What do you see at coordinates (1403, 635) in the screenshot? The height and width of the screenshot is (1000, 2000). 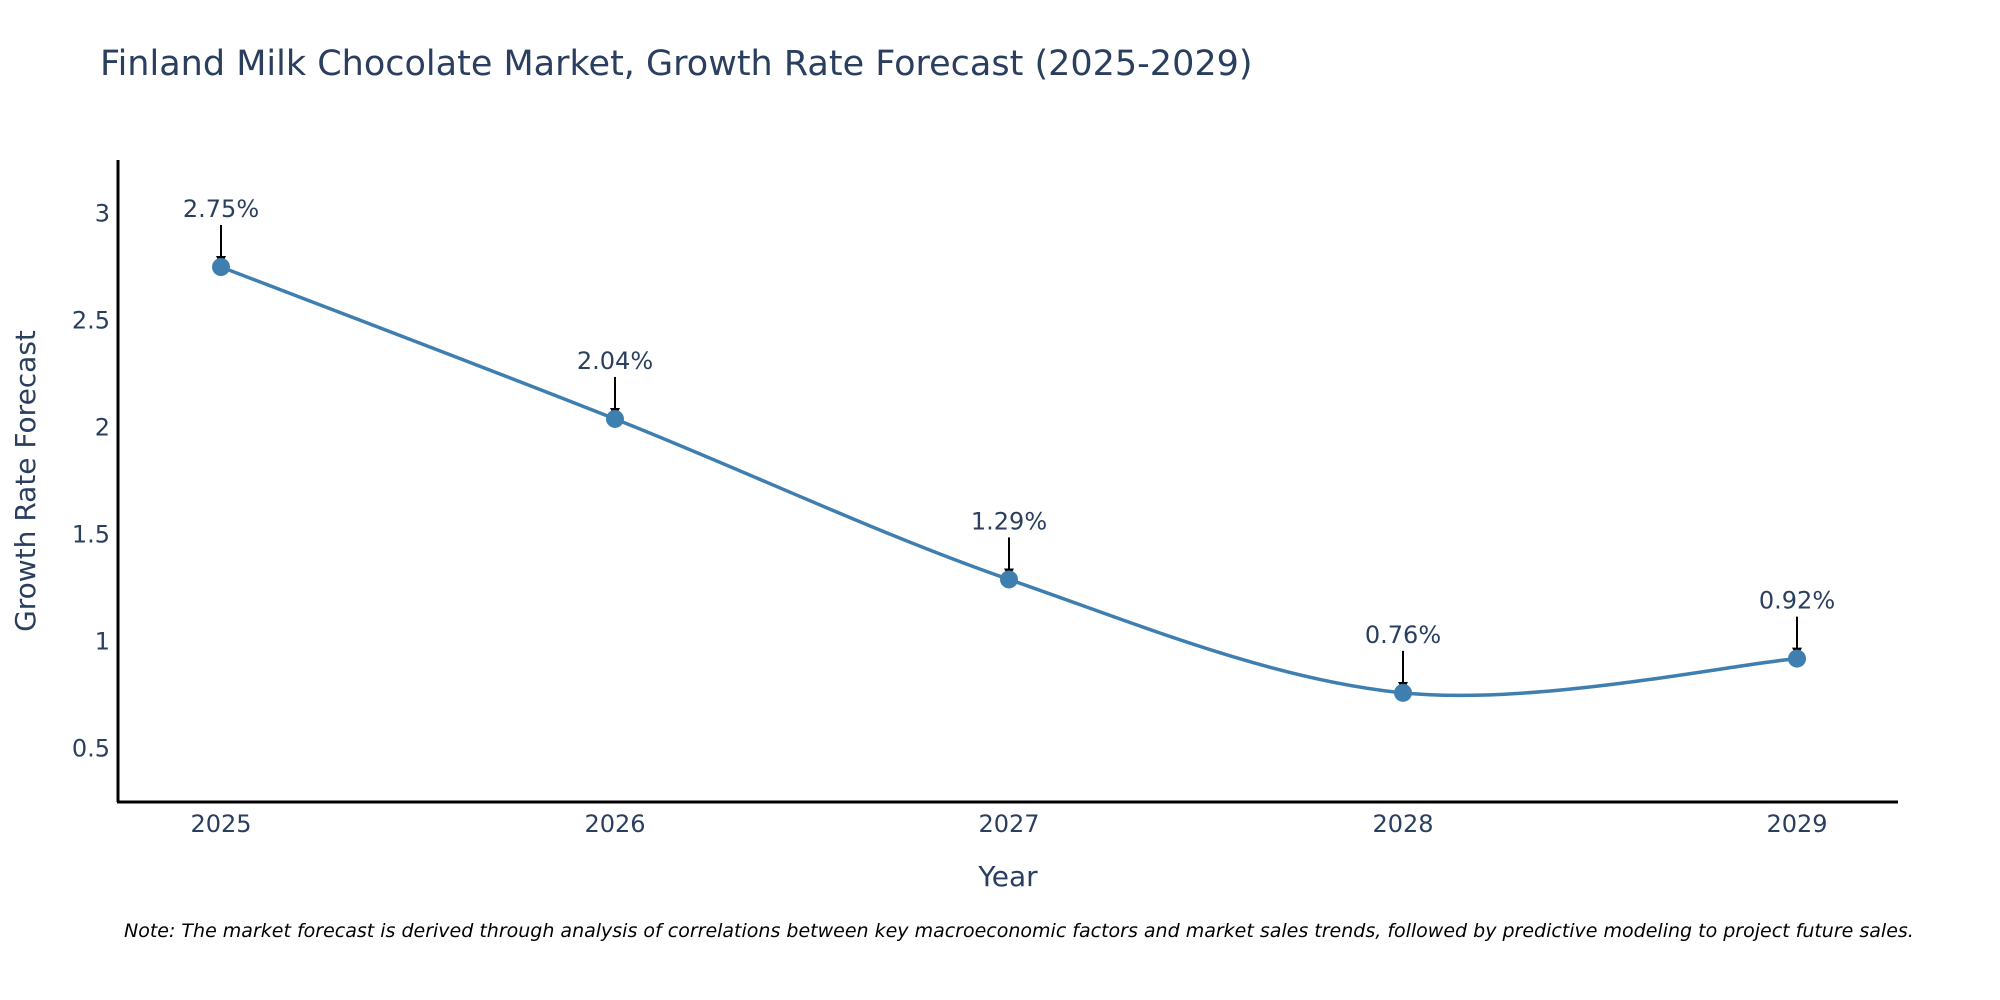 I see `data-label: 0.76%` at bounding box center [1403, 635].